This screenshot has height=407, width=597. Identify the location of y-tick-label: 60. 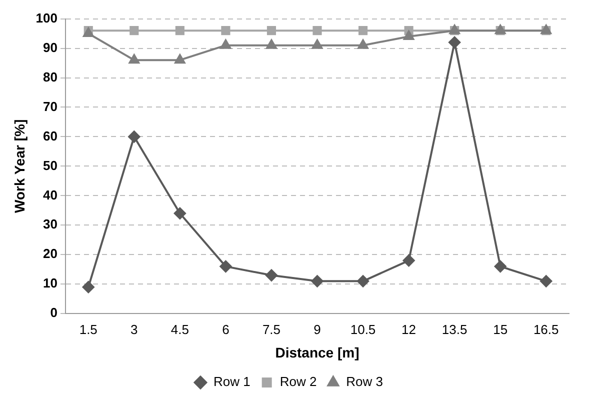
(50, 136).